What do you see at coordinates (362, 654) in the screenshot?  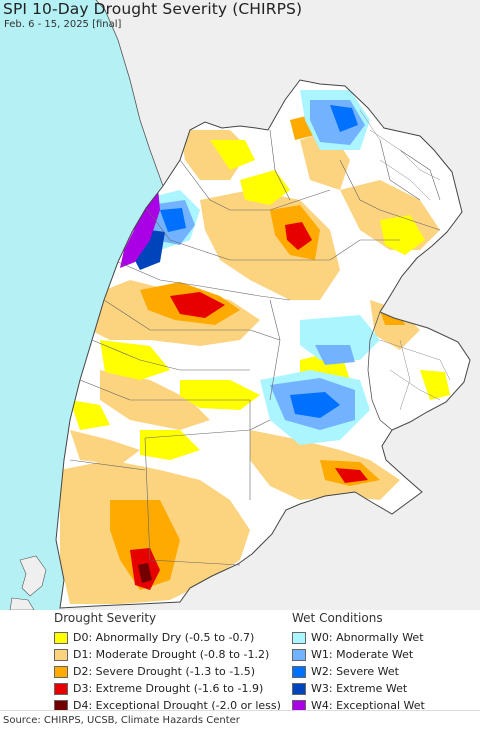 I see `legend-label-w1: W1: Moderate Wet` at bounding box center [362, 654].